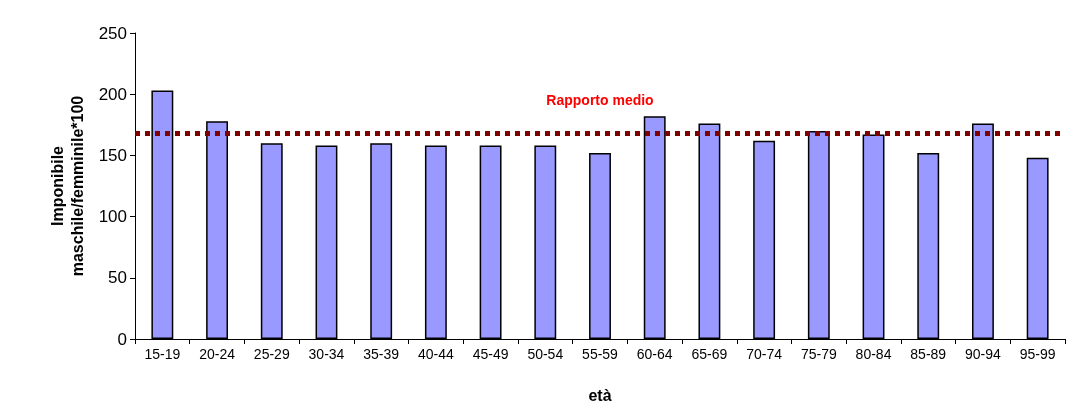  I want to click on x-tick-label: 75-79, so click(818, 354).